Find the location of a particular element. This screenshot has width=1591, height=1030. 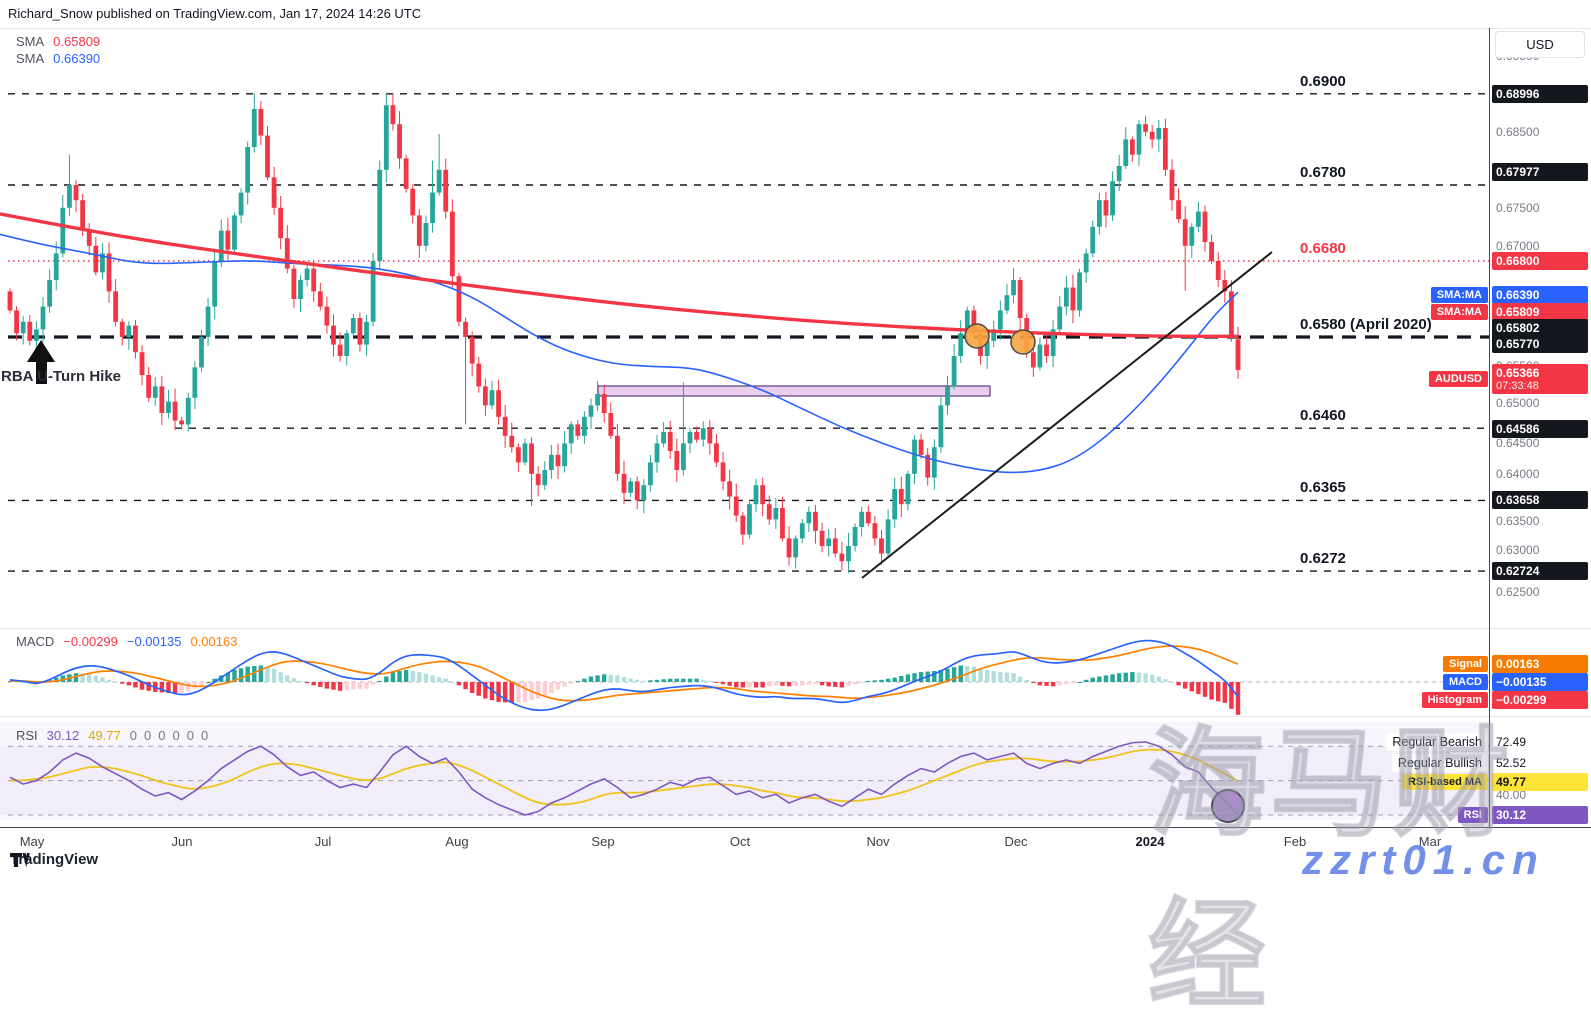

price-scale-border is located at coordinates (1489, 427).